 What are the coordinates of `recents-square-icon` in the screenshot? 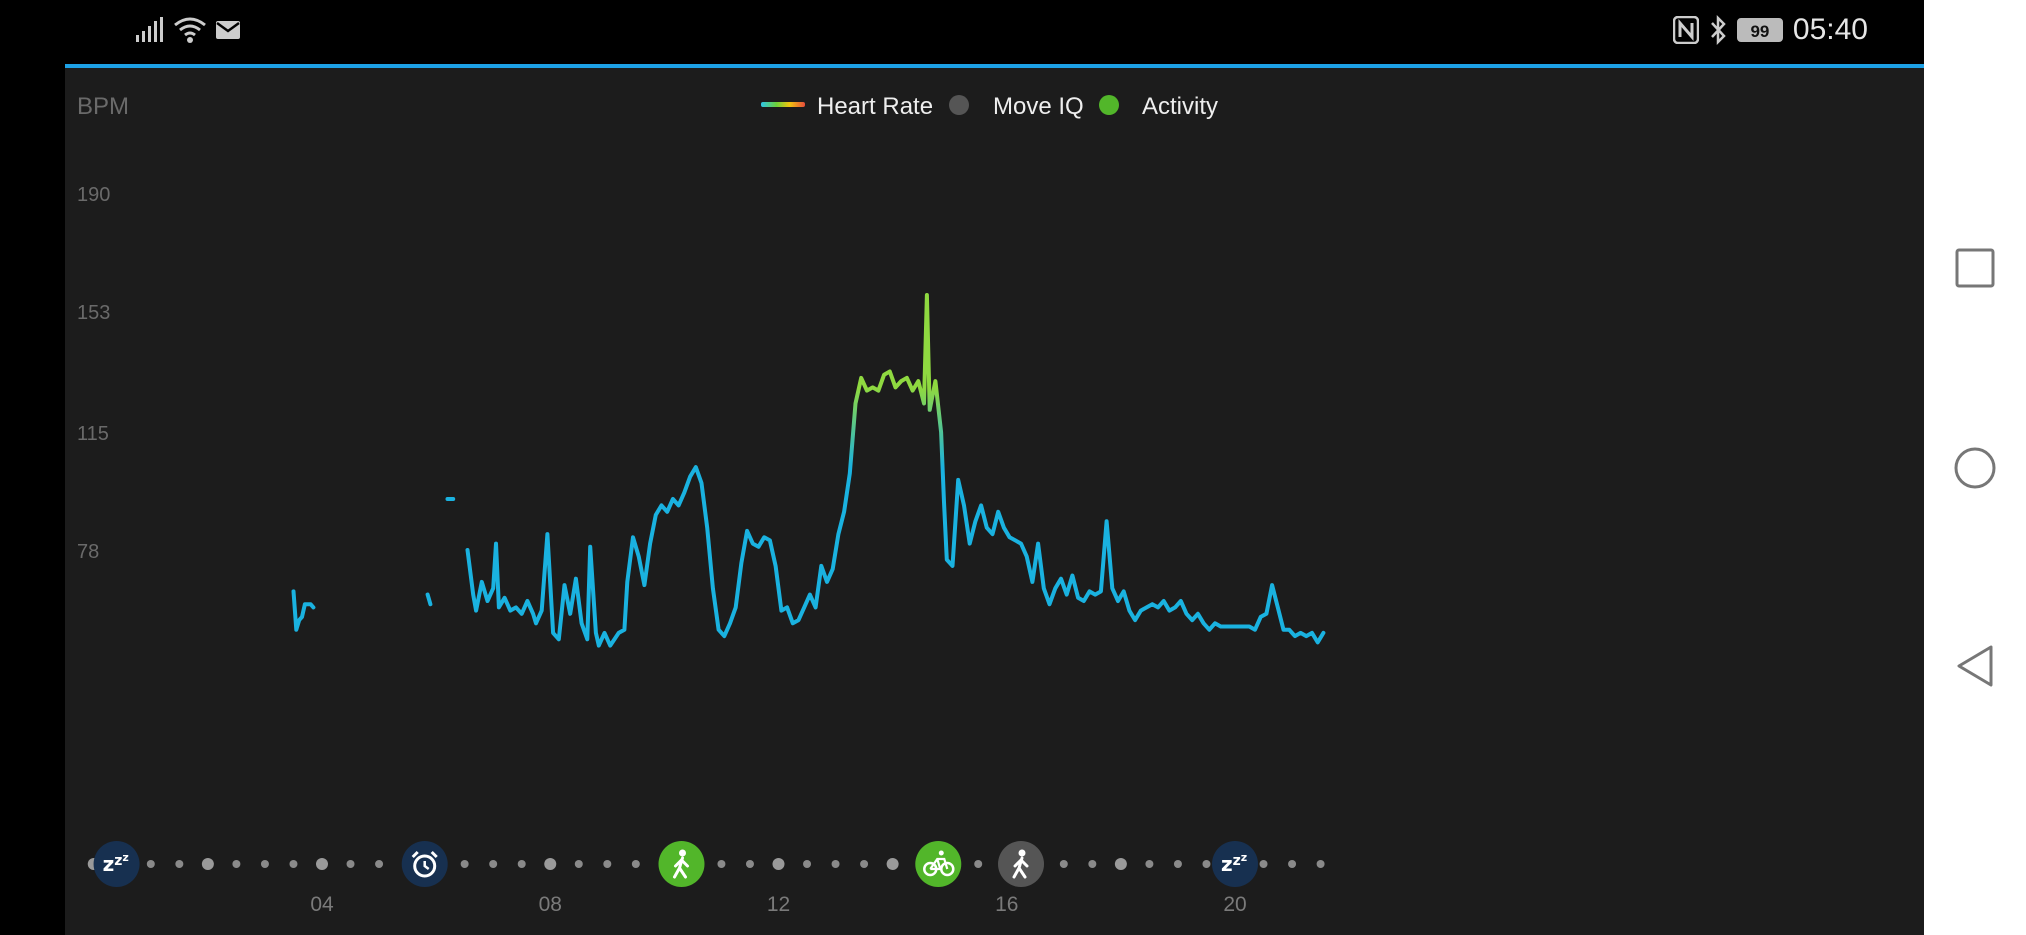 It's located at (1975, 268).